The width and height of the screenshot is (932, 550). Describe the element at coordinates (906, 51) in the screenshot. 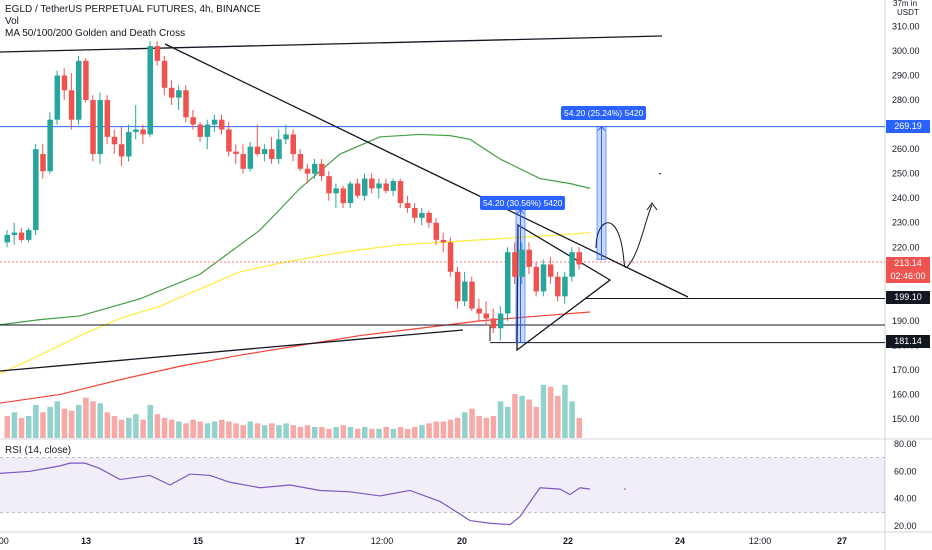

I see `price-tick-label: 300.00` at that location.